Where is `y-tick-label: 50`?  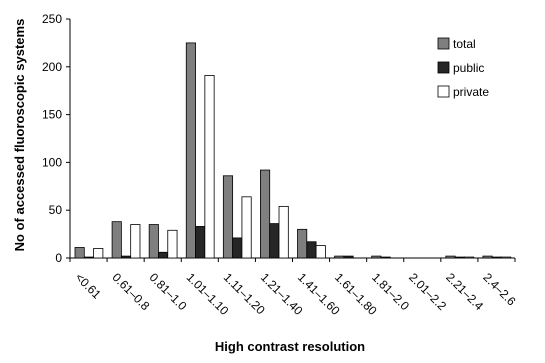
y-tick-label: 50 is located at coordinates (56, 210).